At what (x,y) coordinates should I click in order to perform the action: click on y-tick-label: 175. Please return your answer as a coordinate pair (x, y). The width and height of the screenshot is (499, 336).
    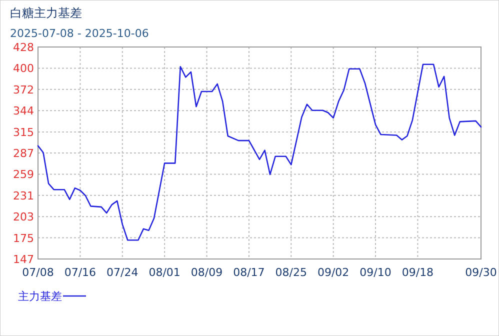
    Looking at the image, I should click on (23, 238).